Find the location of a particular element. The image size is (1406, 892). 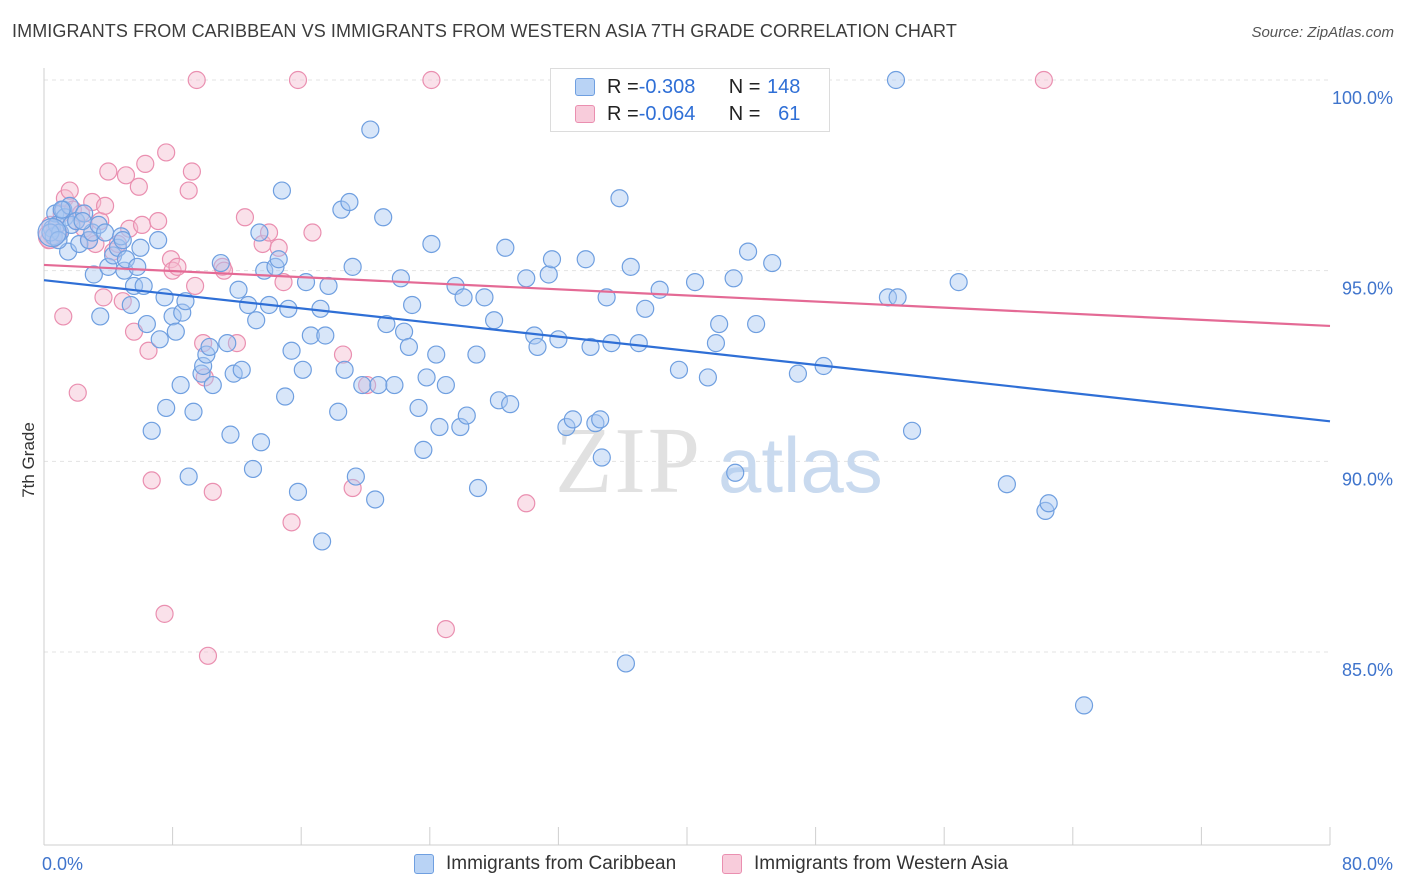

legend-n-label: N = is located at coordinates (744, 86).